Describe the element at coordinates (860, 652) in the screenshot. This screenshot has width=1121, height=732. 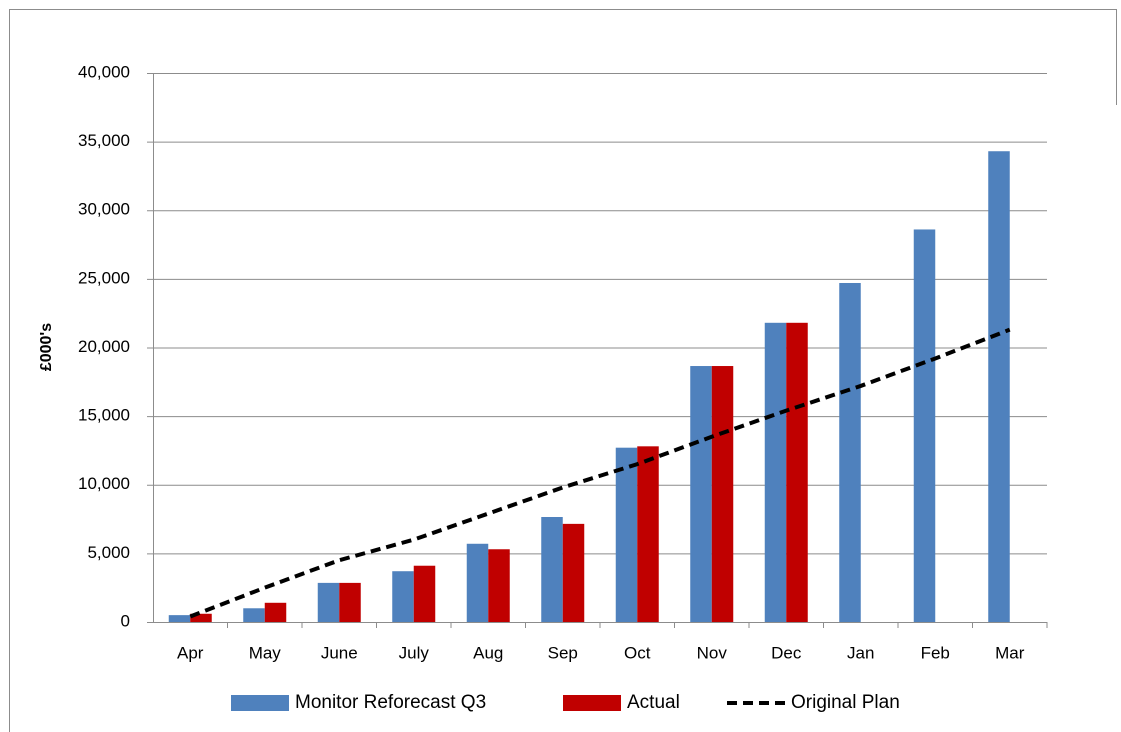
I see `x-tick-label: Jan` at that location.